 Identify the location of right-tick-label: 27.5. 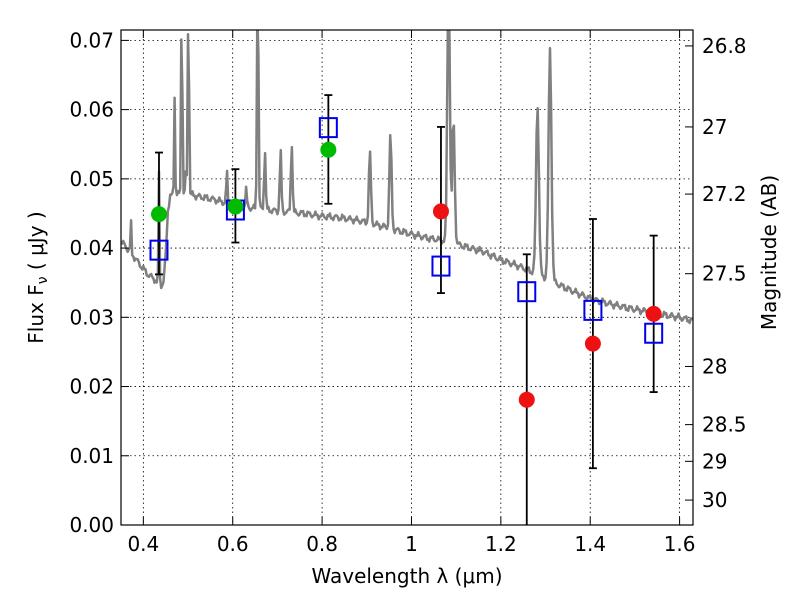
(724, 274).